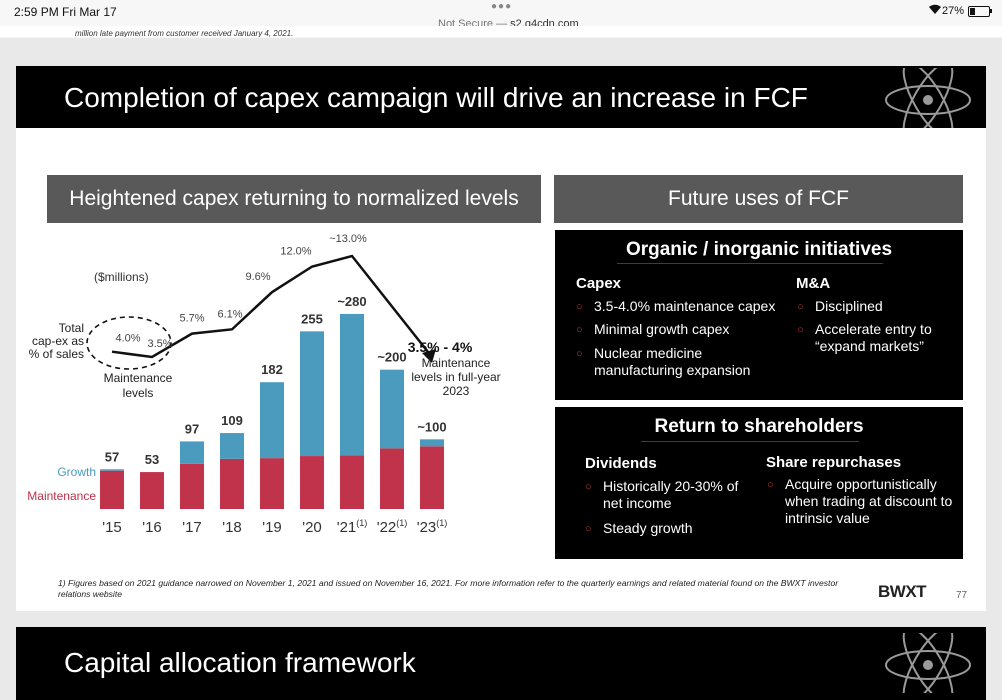  Describe the element at coordinates (902, 591) in the screenshot. I see `bwxt-logo: BWXT` at that location.